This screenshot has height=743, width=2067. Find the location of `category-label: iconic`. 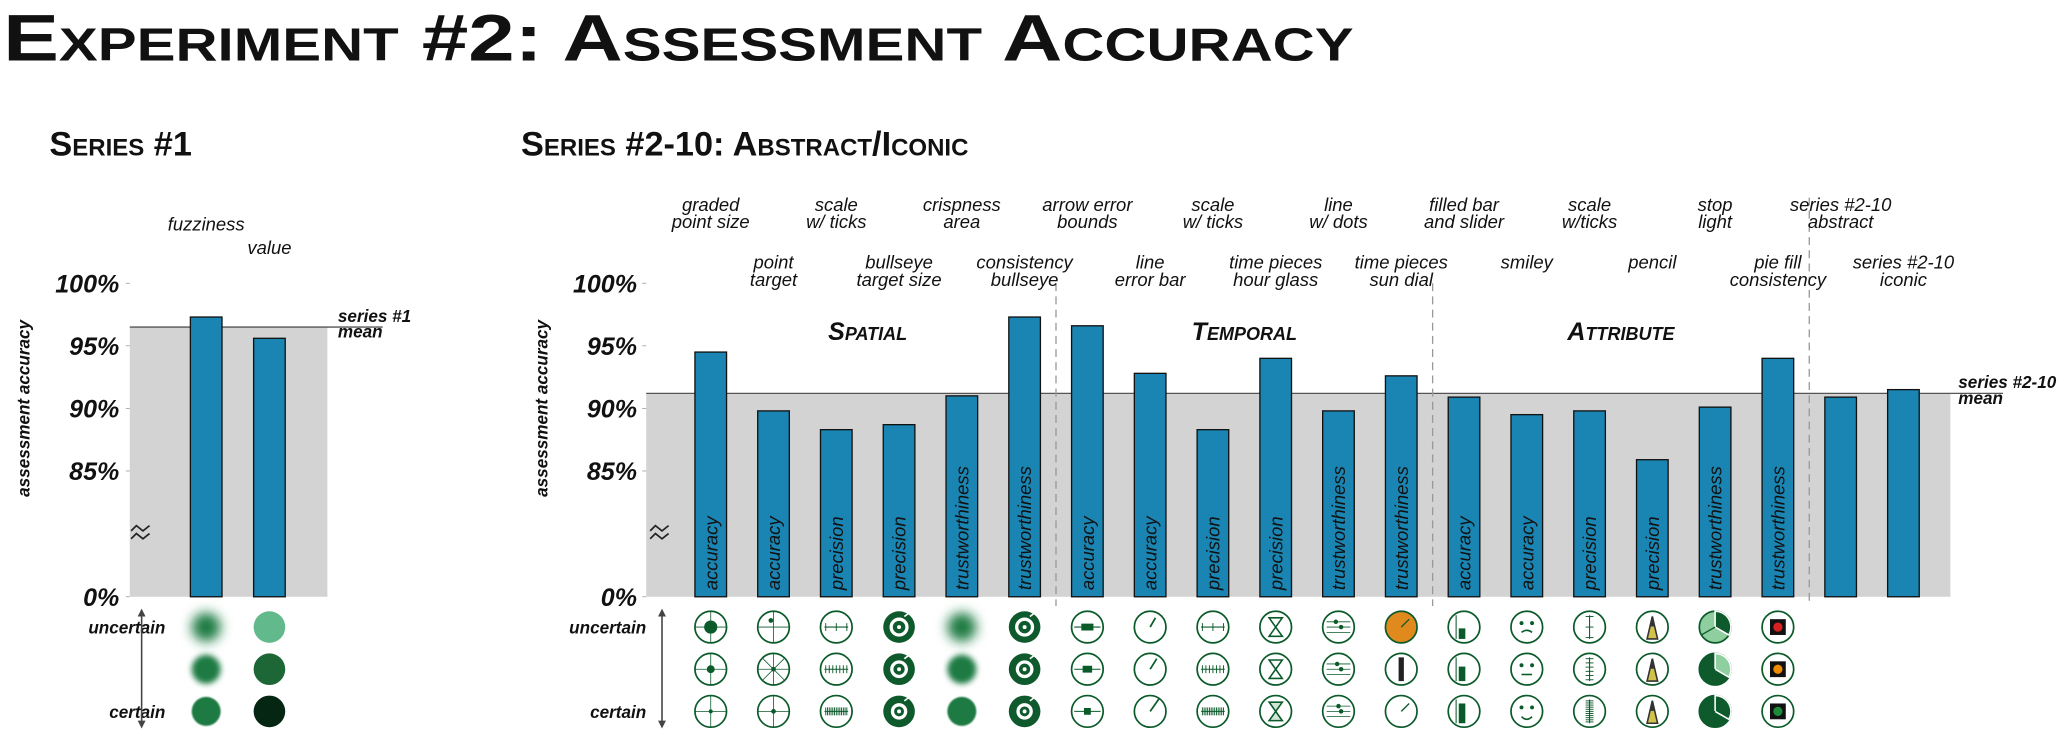

category-label: iconic is located at coordinates (1904, 279).